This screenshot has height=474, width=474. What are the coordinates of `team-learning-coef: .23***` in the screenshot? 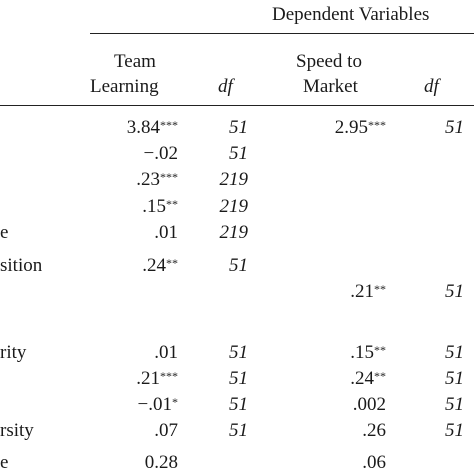 It's located at (138, 180).